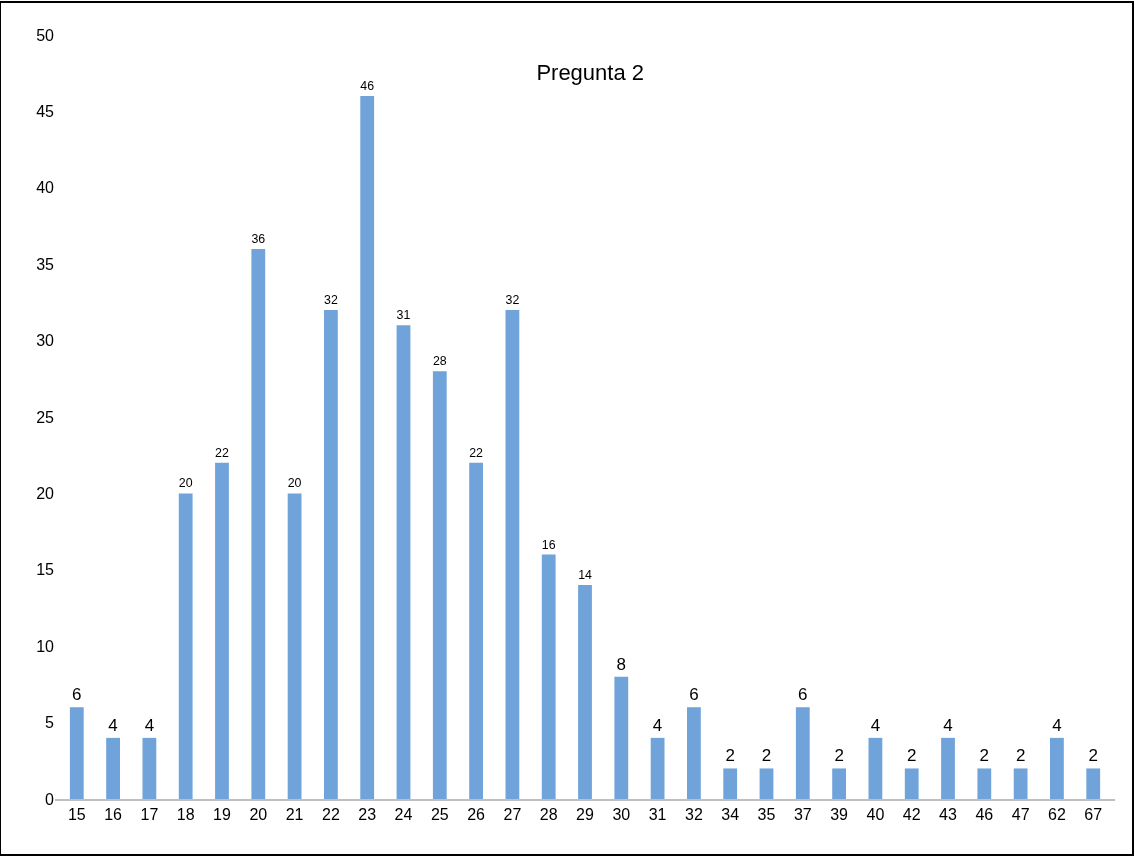 The image size is (1135, 857). What do you see at coordinates (45, 417) in the screenshot?
I see `y-tick-label: 25` at bounding box center [45, 417].